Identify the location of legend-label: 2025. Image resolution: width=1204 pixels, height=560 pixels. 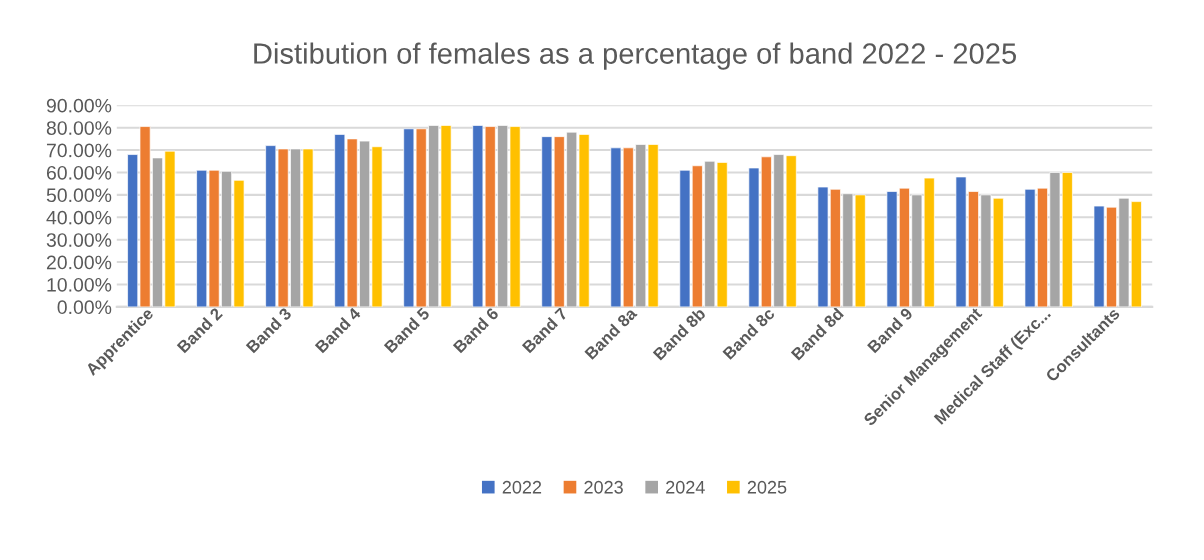
(767, 487).